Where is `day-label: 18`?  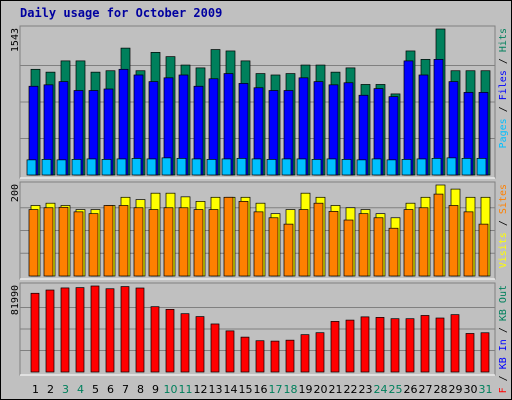
day-label: 18 is located at coordinates (291, 389).